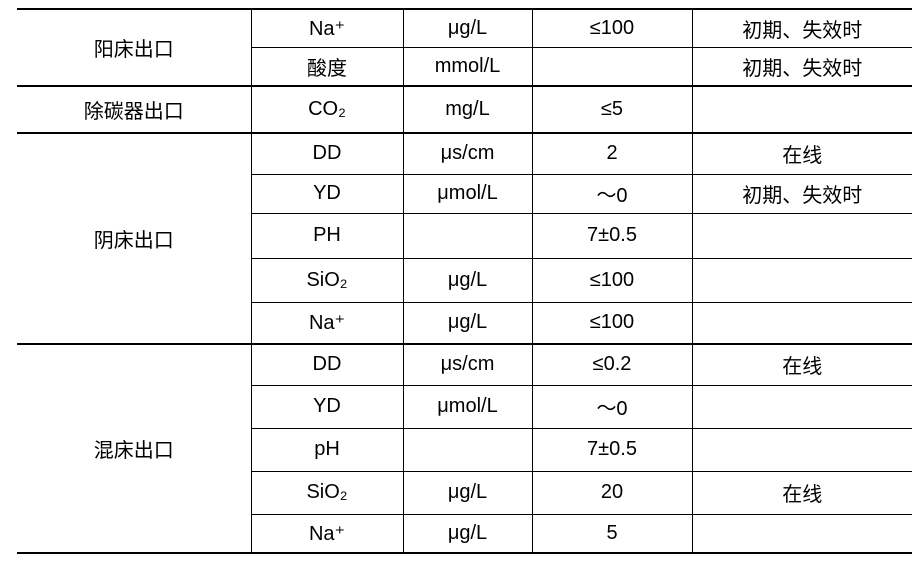 This screenshot has width=924, height=570. I want to click on value-cell: ≤5, so click(612, 109).